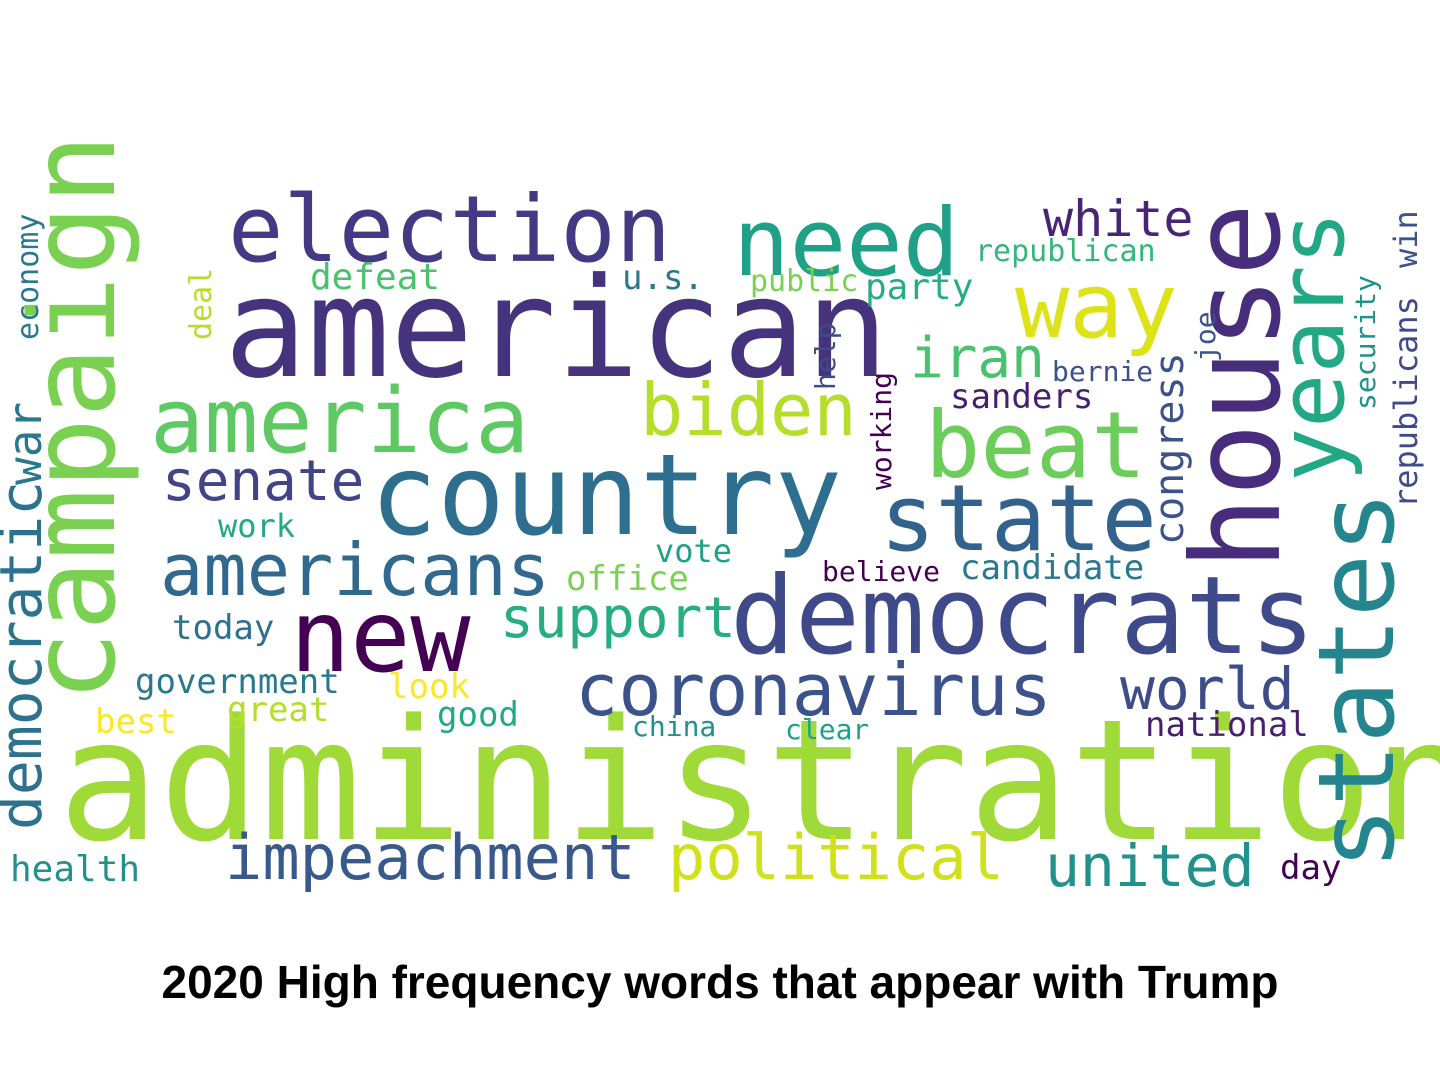 This screenshot has width=1440, height=1080. What do you see at coordinates (1406, 239) in the screenshot?
I see `word-win: win` at bounding box center [1406, 239].